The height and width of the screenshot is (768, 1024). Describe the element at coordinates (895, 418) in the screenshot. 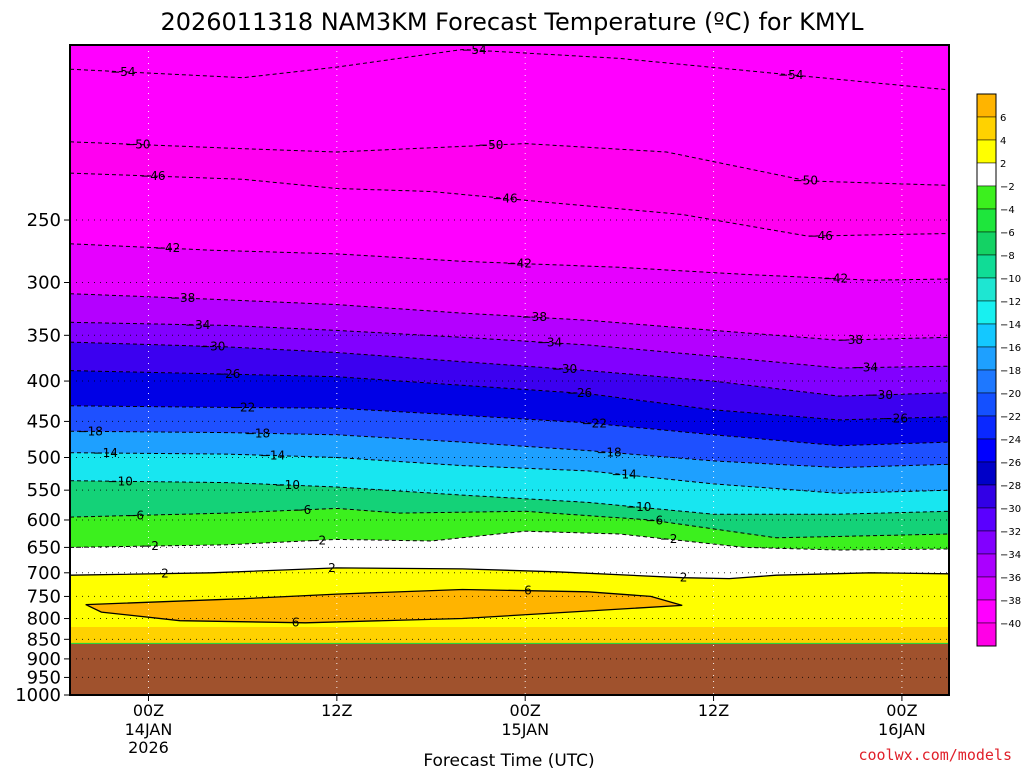

I see `contour-label: −26` at that location.